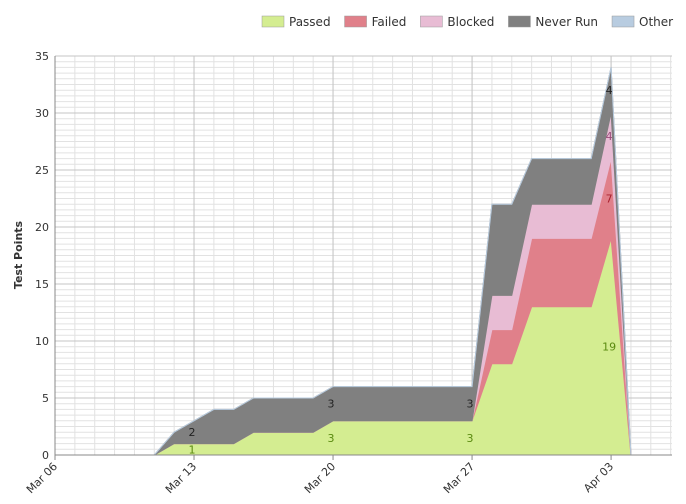 Image resolution: width=686 pixels, height=504 pixels. Describe the element at coordinates (609, 347) in the screenshot. I see `data-label: 19` at that location.